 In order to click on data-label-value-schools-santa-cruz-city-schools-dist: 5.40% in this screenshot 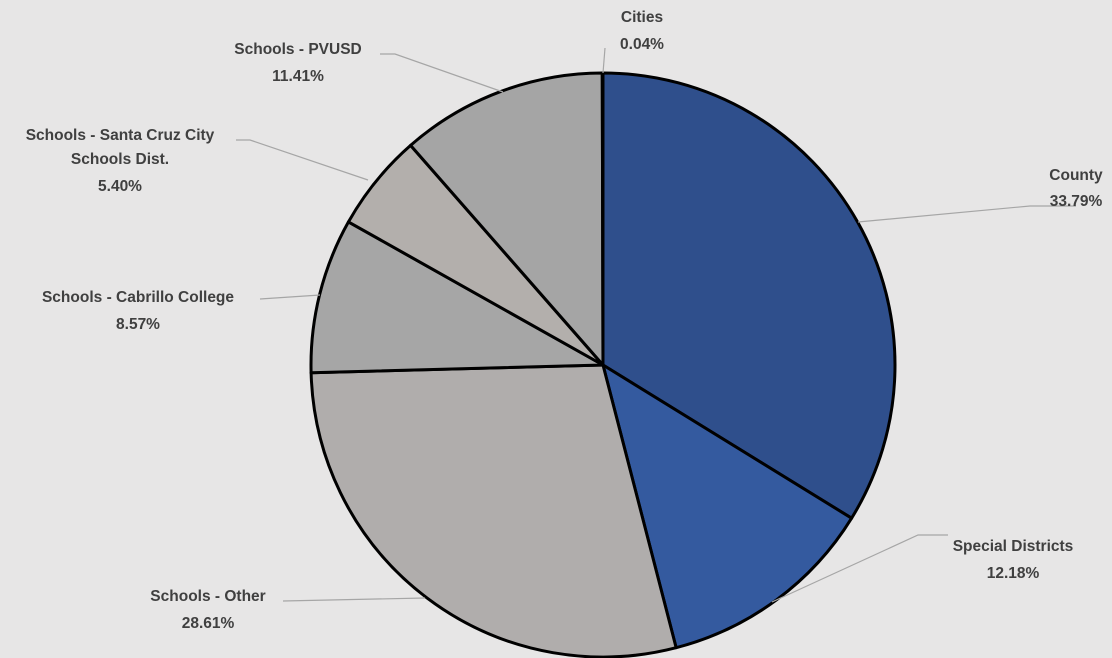, I will do `click(120, 186)`.